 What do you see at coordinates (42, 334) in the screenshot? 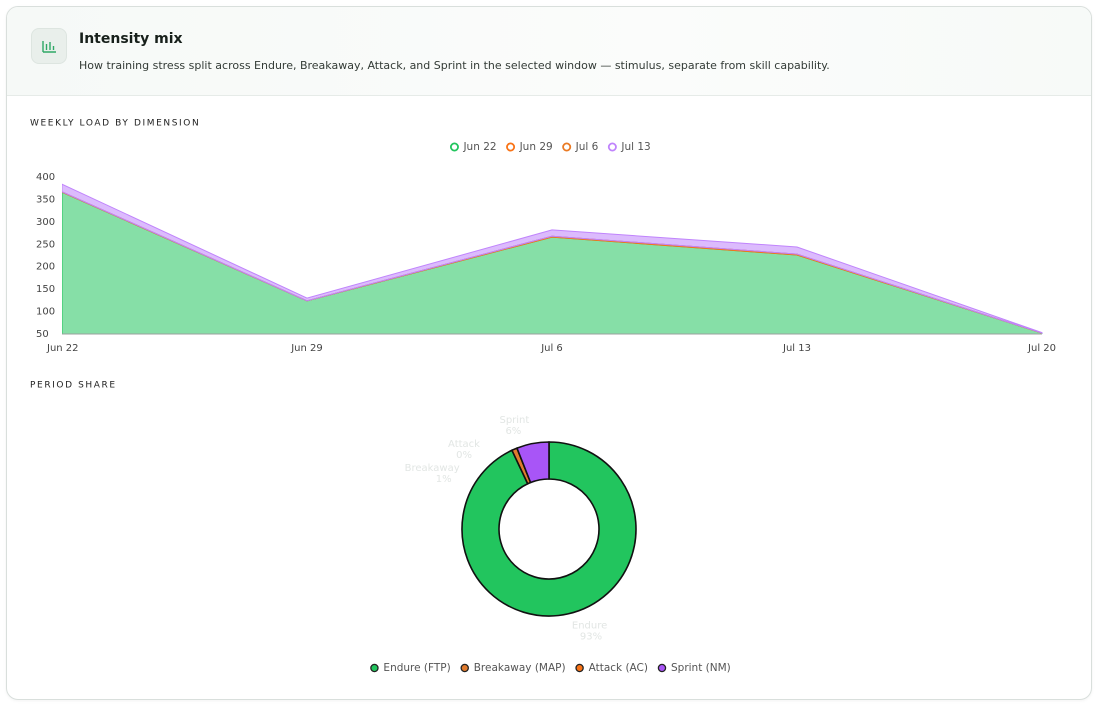
I see `y-tick-label: 50` at bounding box center [42, 334].